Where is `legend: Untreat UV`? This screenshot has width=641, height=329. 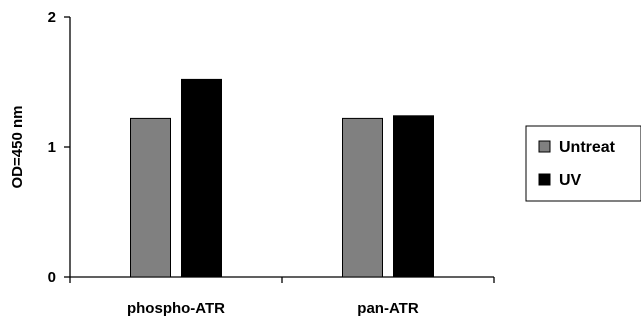
legend: Untreat UV is located at coordinates (583, 163).